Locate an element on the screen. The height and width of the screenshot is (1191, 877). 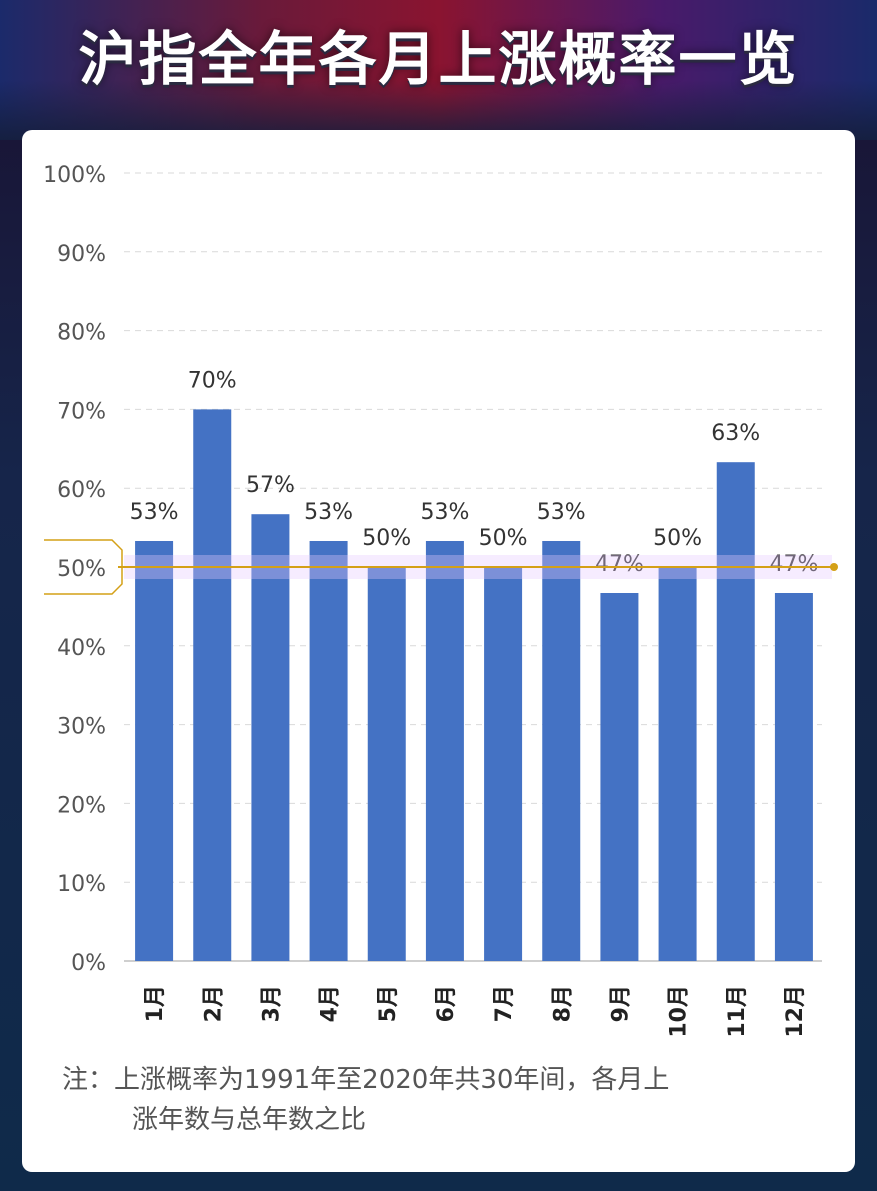
y-tick-label: 90% is located at coordinates (81, 254).